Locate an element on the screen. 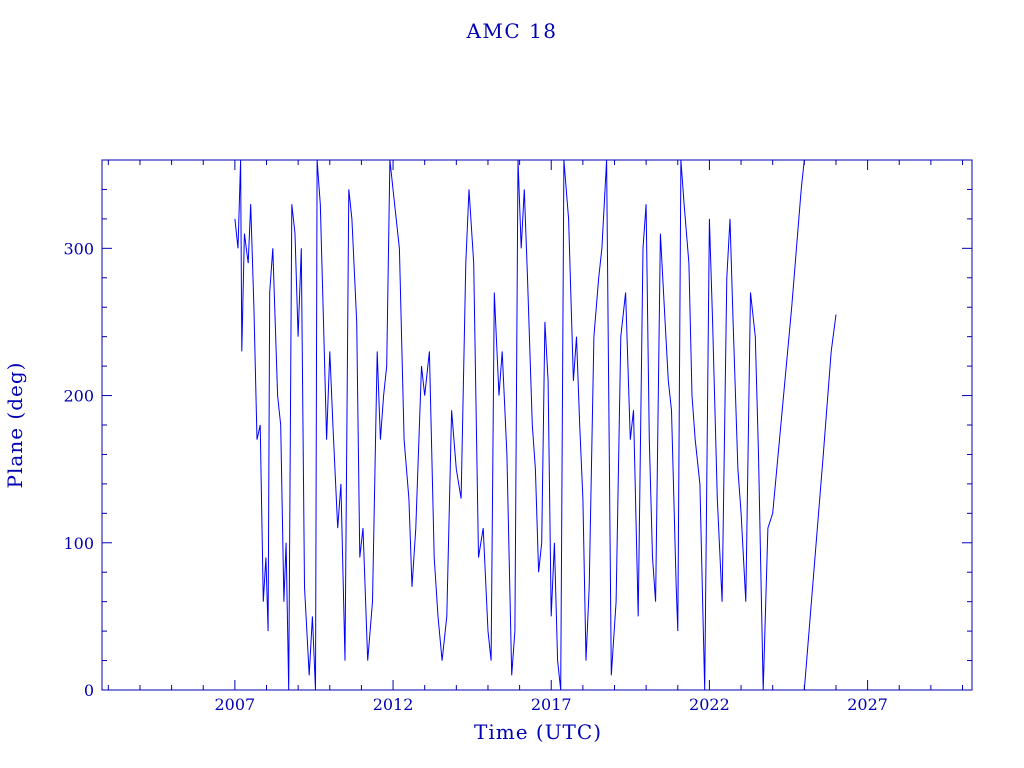 The image size is (1024, 768). x-tick-label: 2022 is located at coordinates (709, 704).